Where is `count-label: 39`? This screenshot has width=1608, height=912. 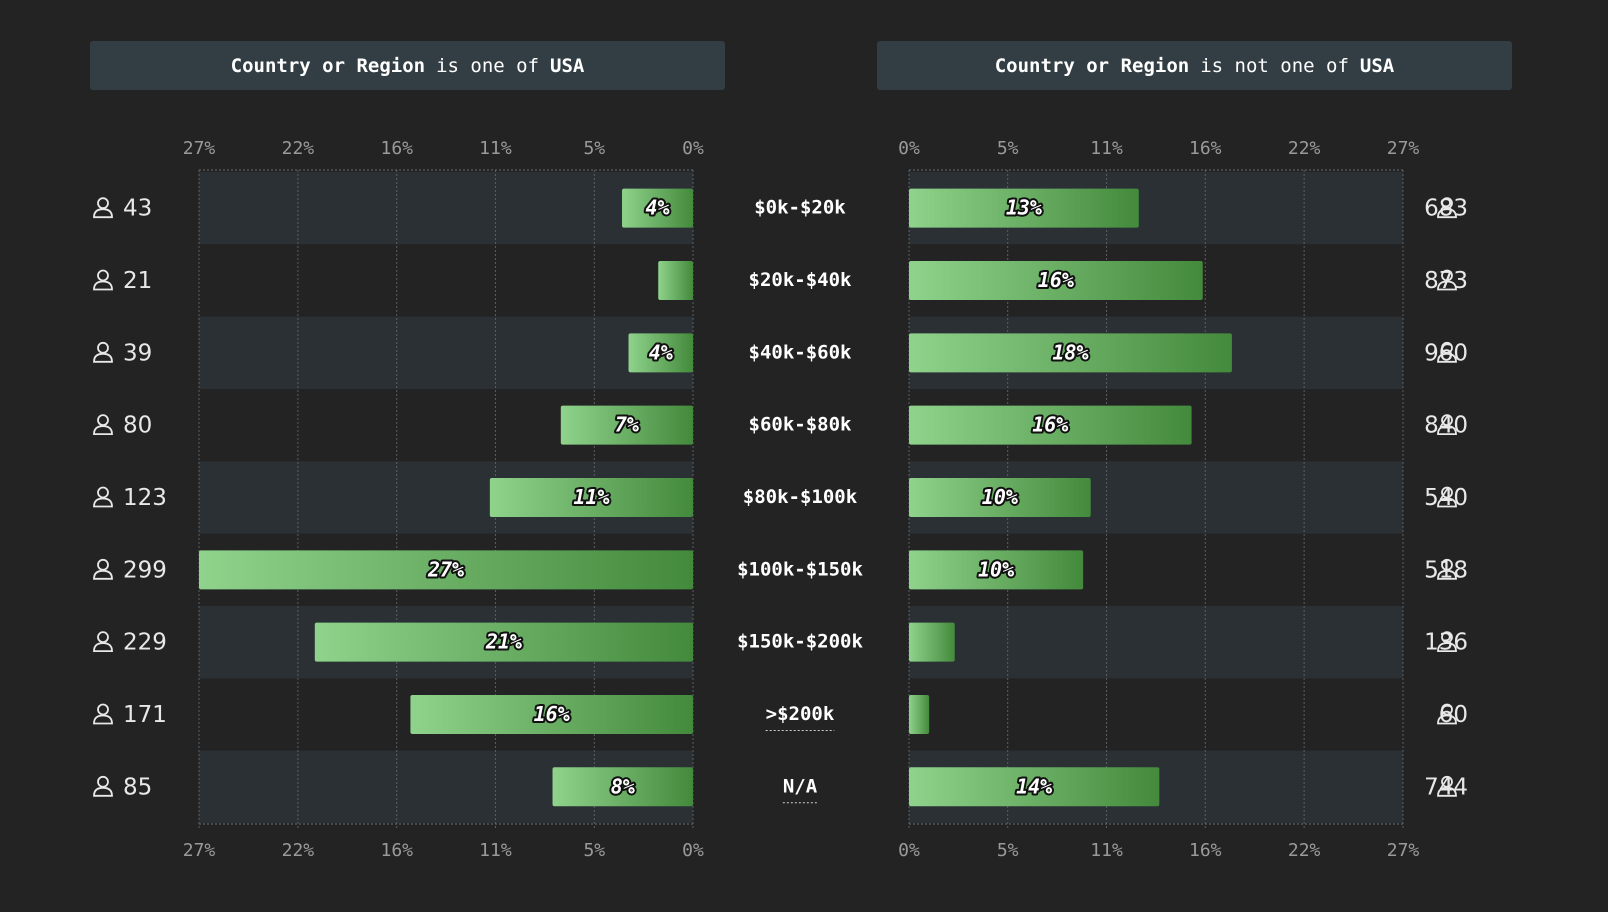 count-label: 39 is located at coordinates (137, 353).